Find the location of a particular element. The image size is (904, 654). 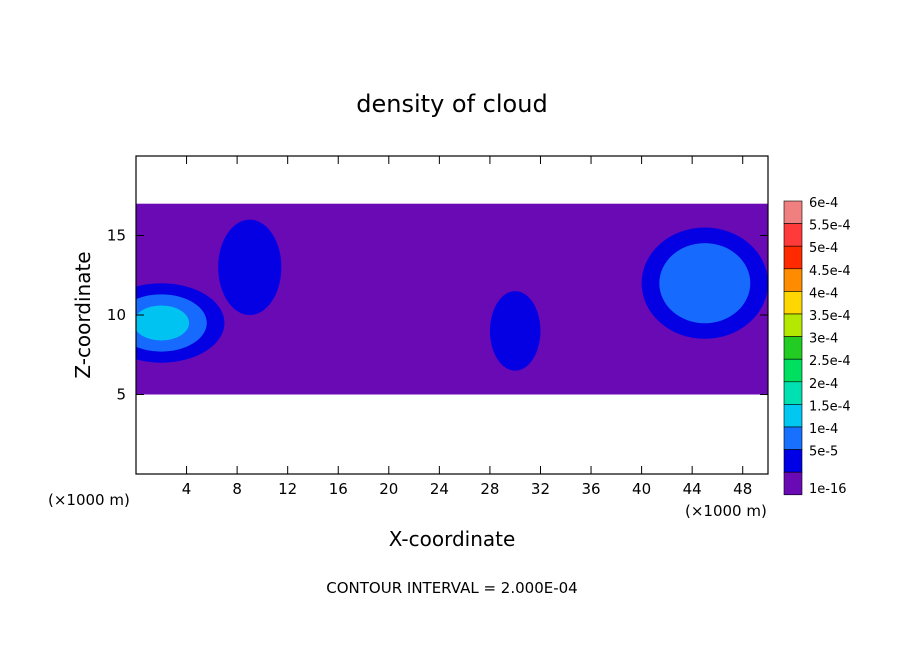

x-tick-label: 44 is located at coordinates (692, 489).